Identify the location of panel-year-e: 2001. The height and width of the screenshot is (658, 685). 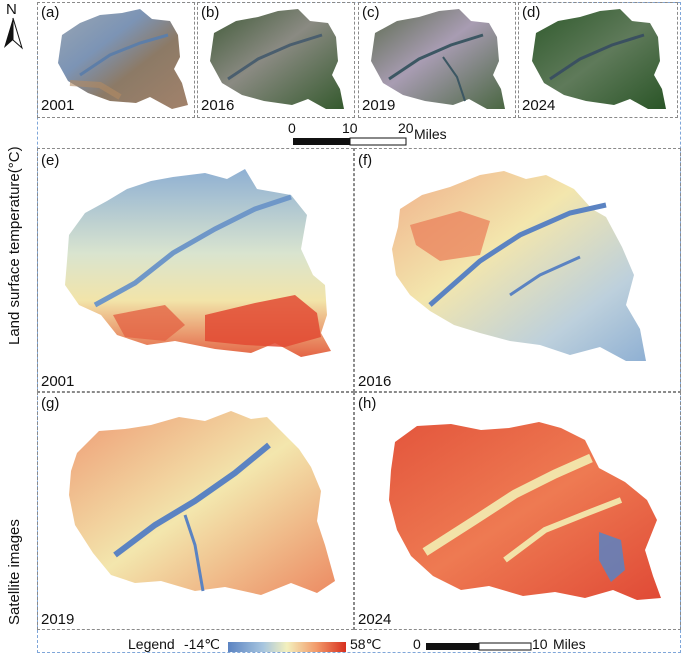
(58, 381).